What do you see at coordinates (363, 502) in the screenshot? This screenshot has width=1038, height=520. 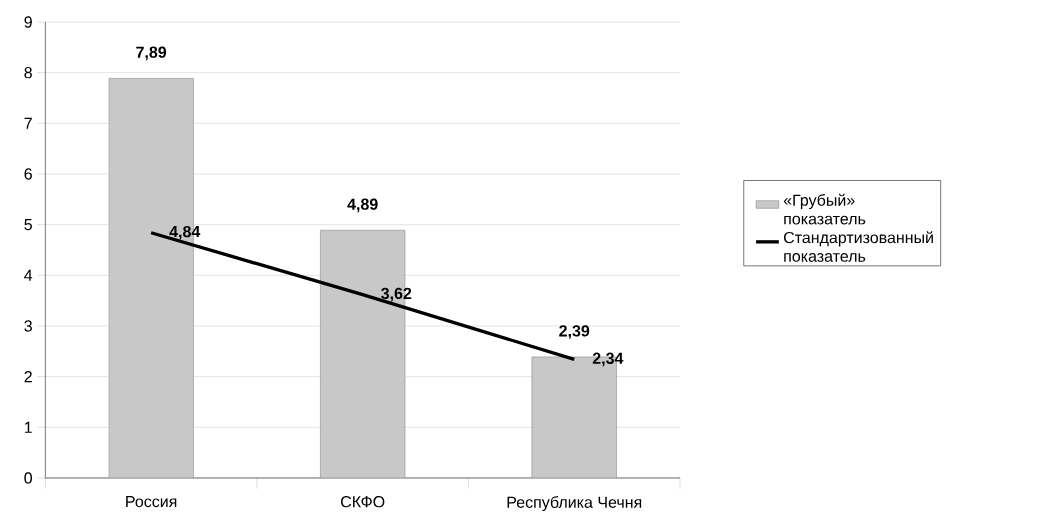 I see `x-tick-label: СКФО` at bounding box center [363, 502].